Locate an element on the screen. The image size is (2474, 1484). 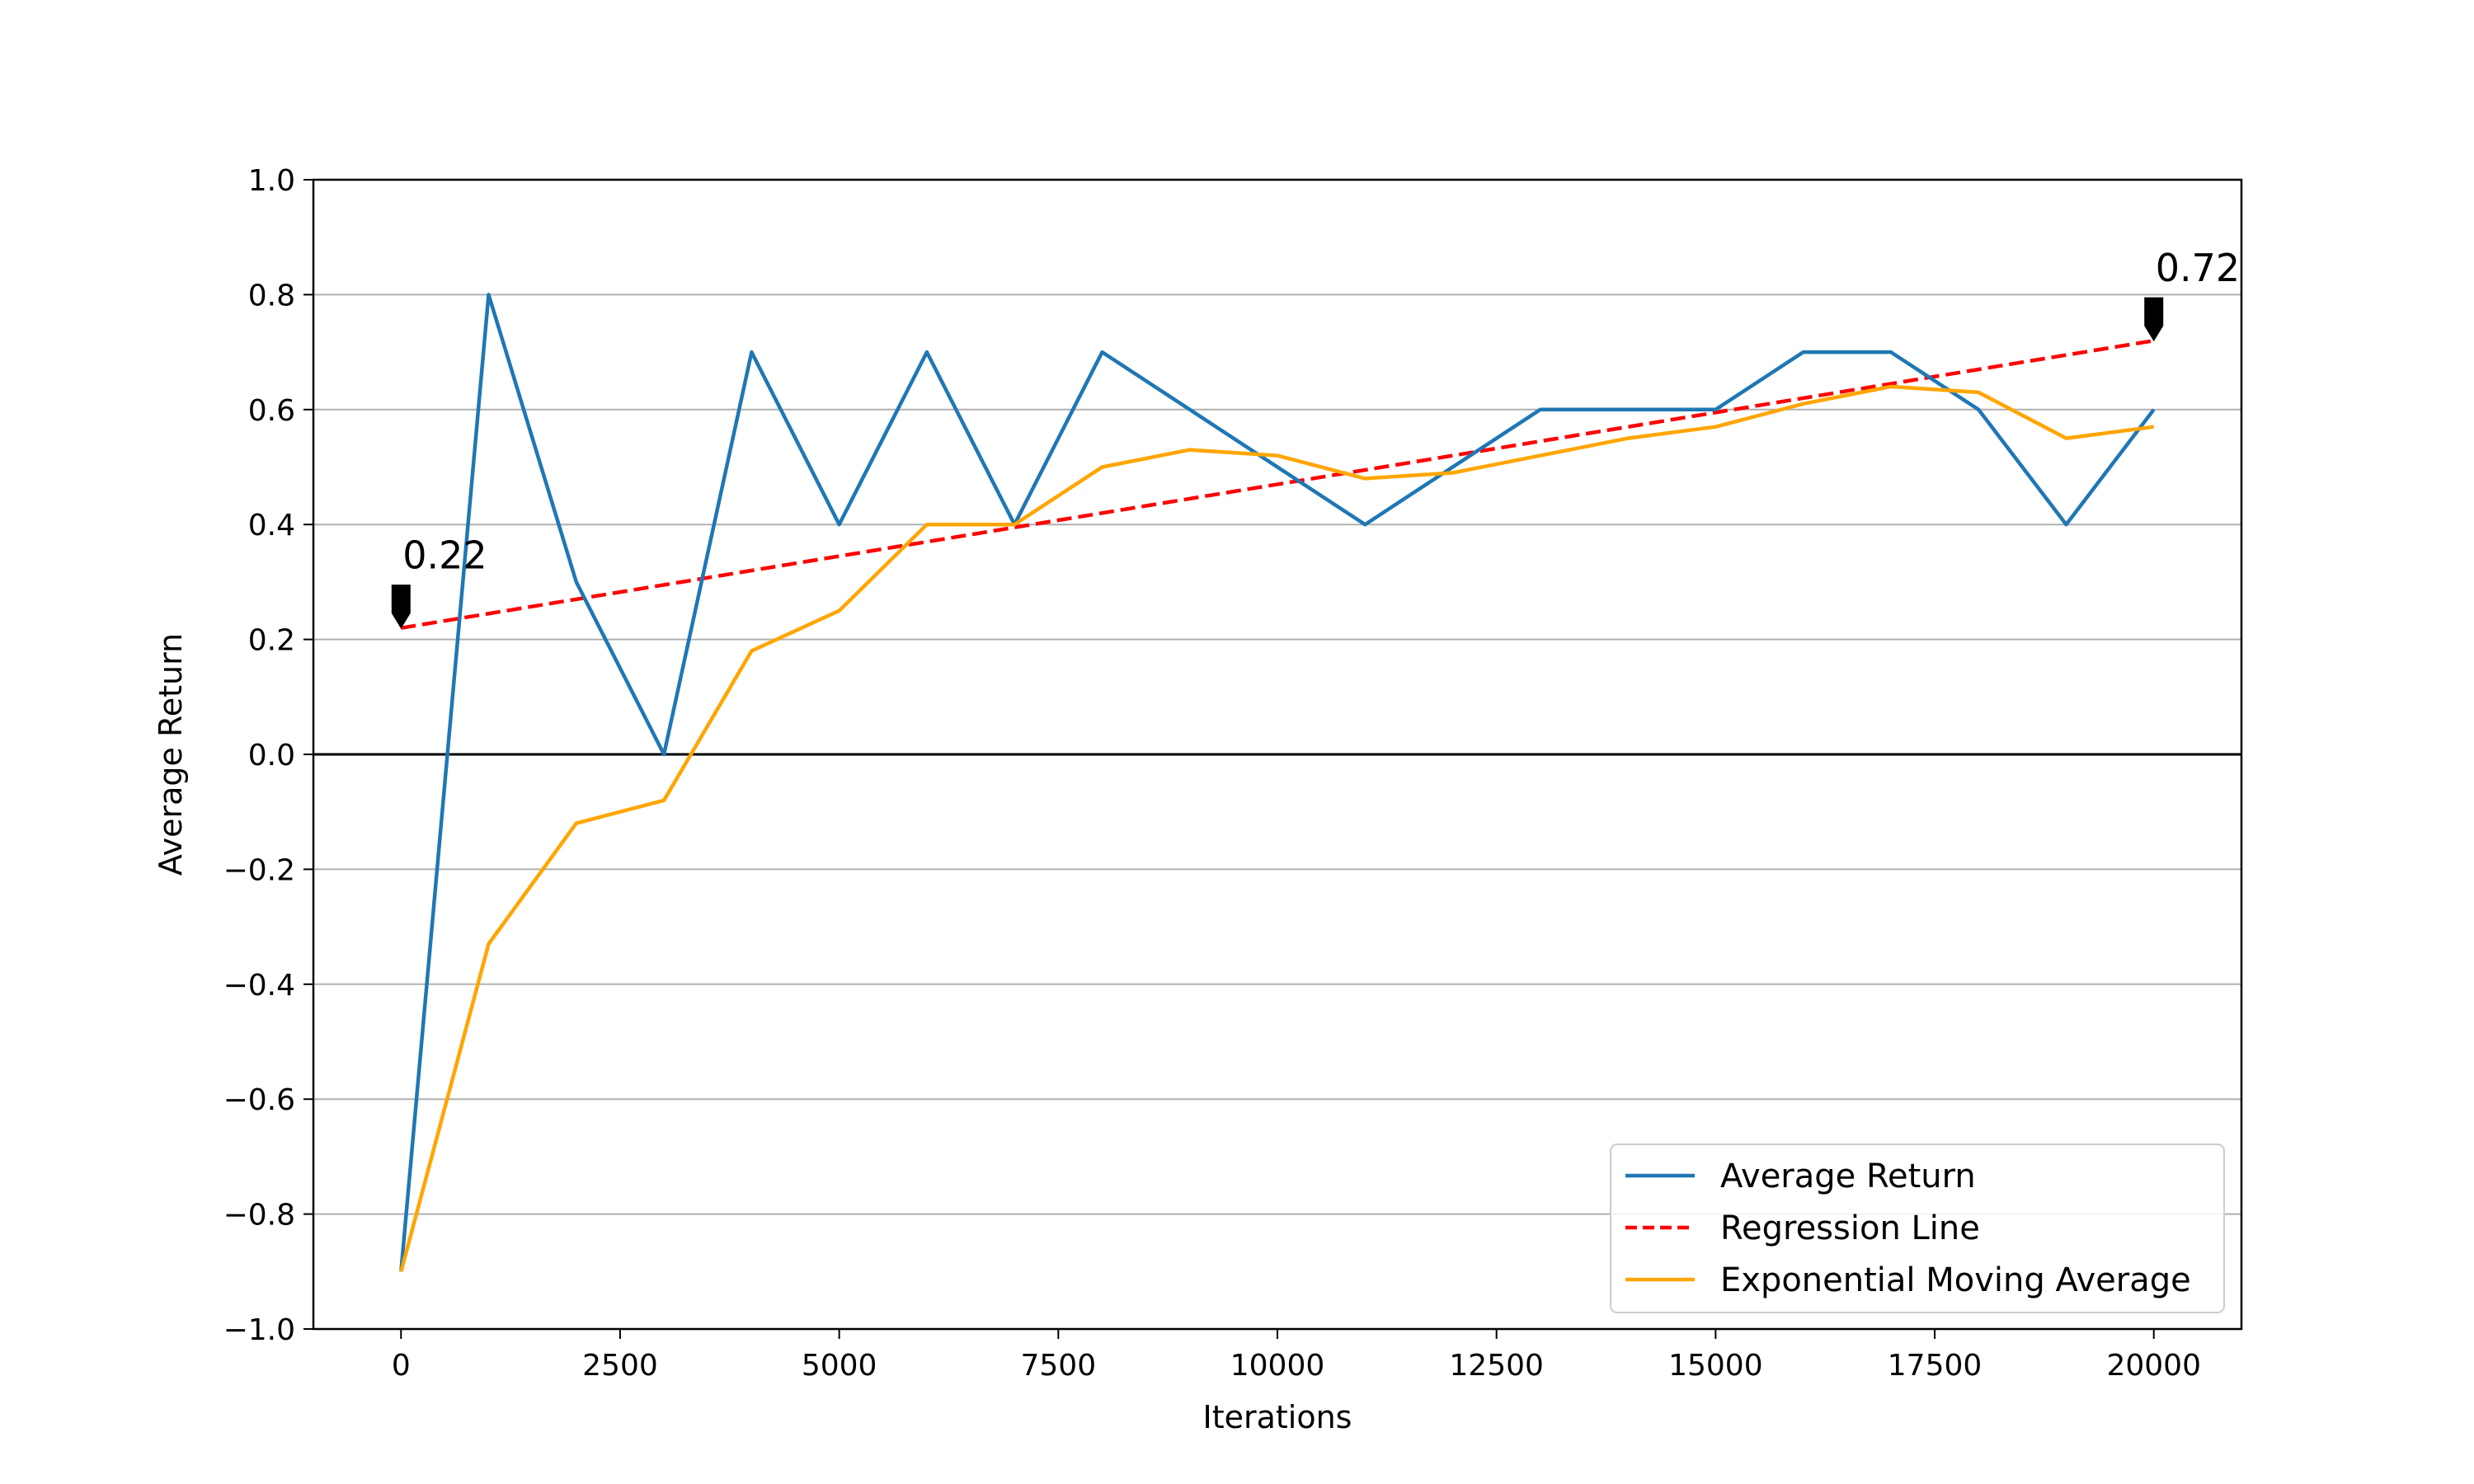
y-tick-label: 0.6 is located at coordinates (271, 411).